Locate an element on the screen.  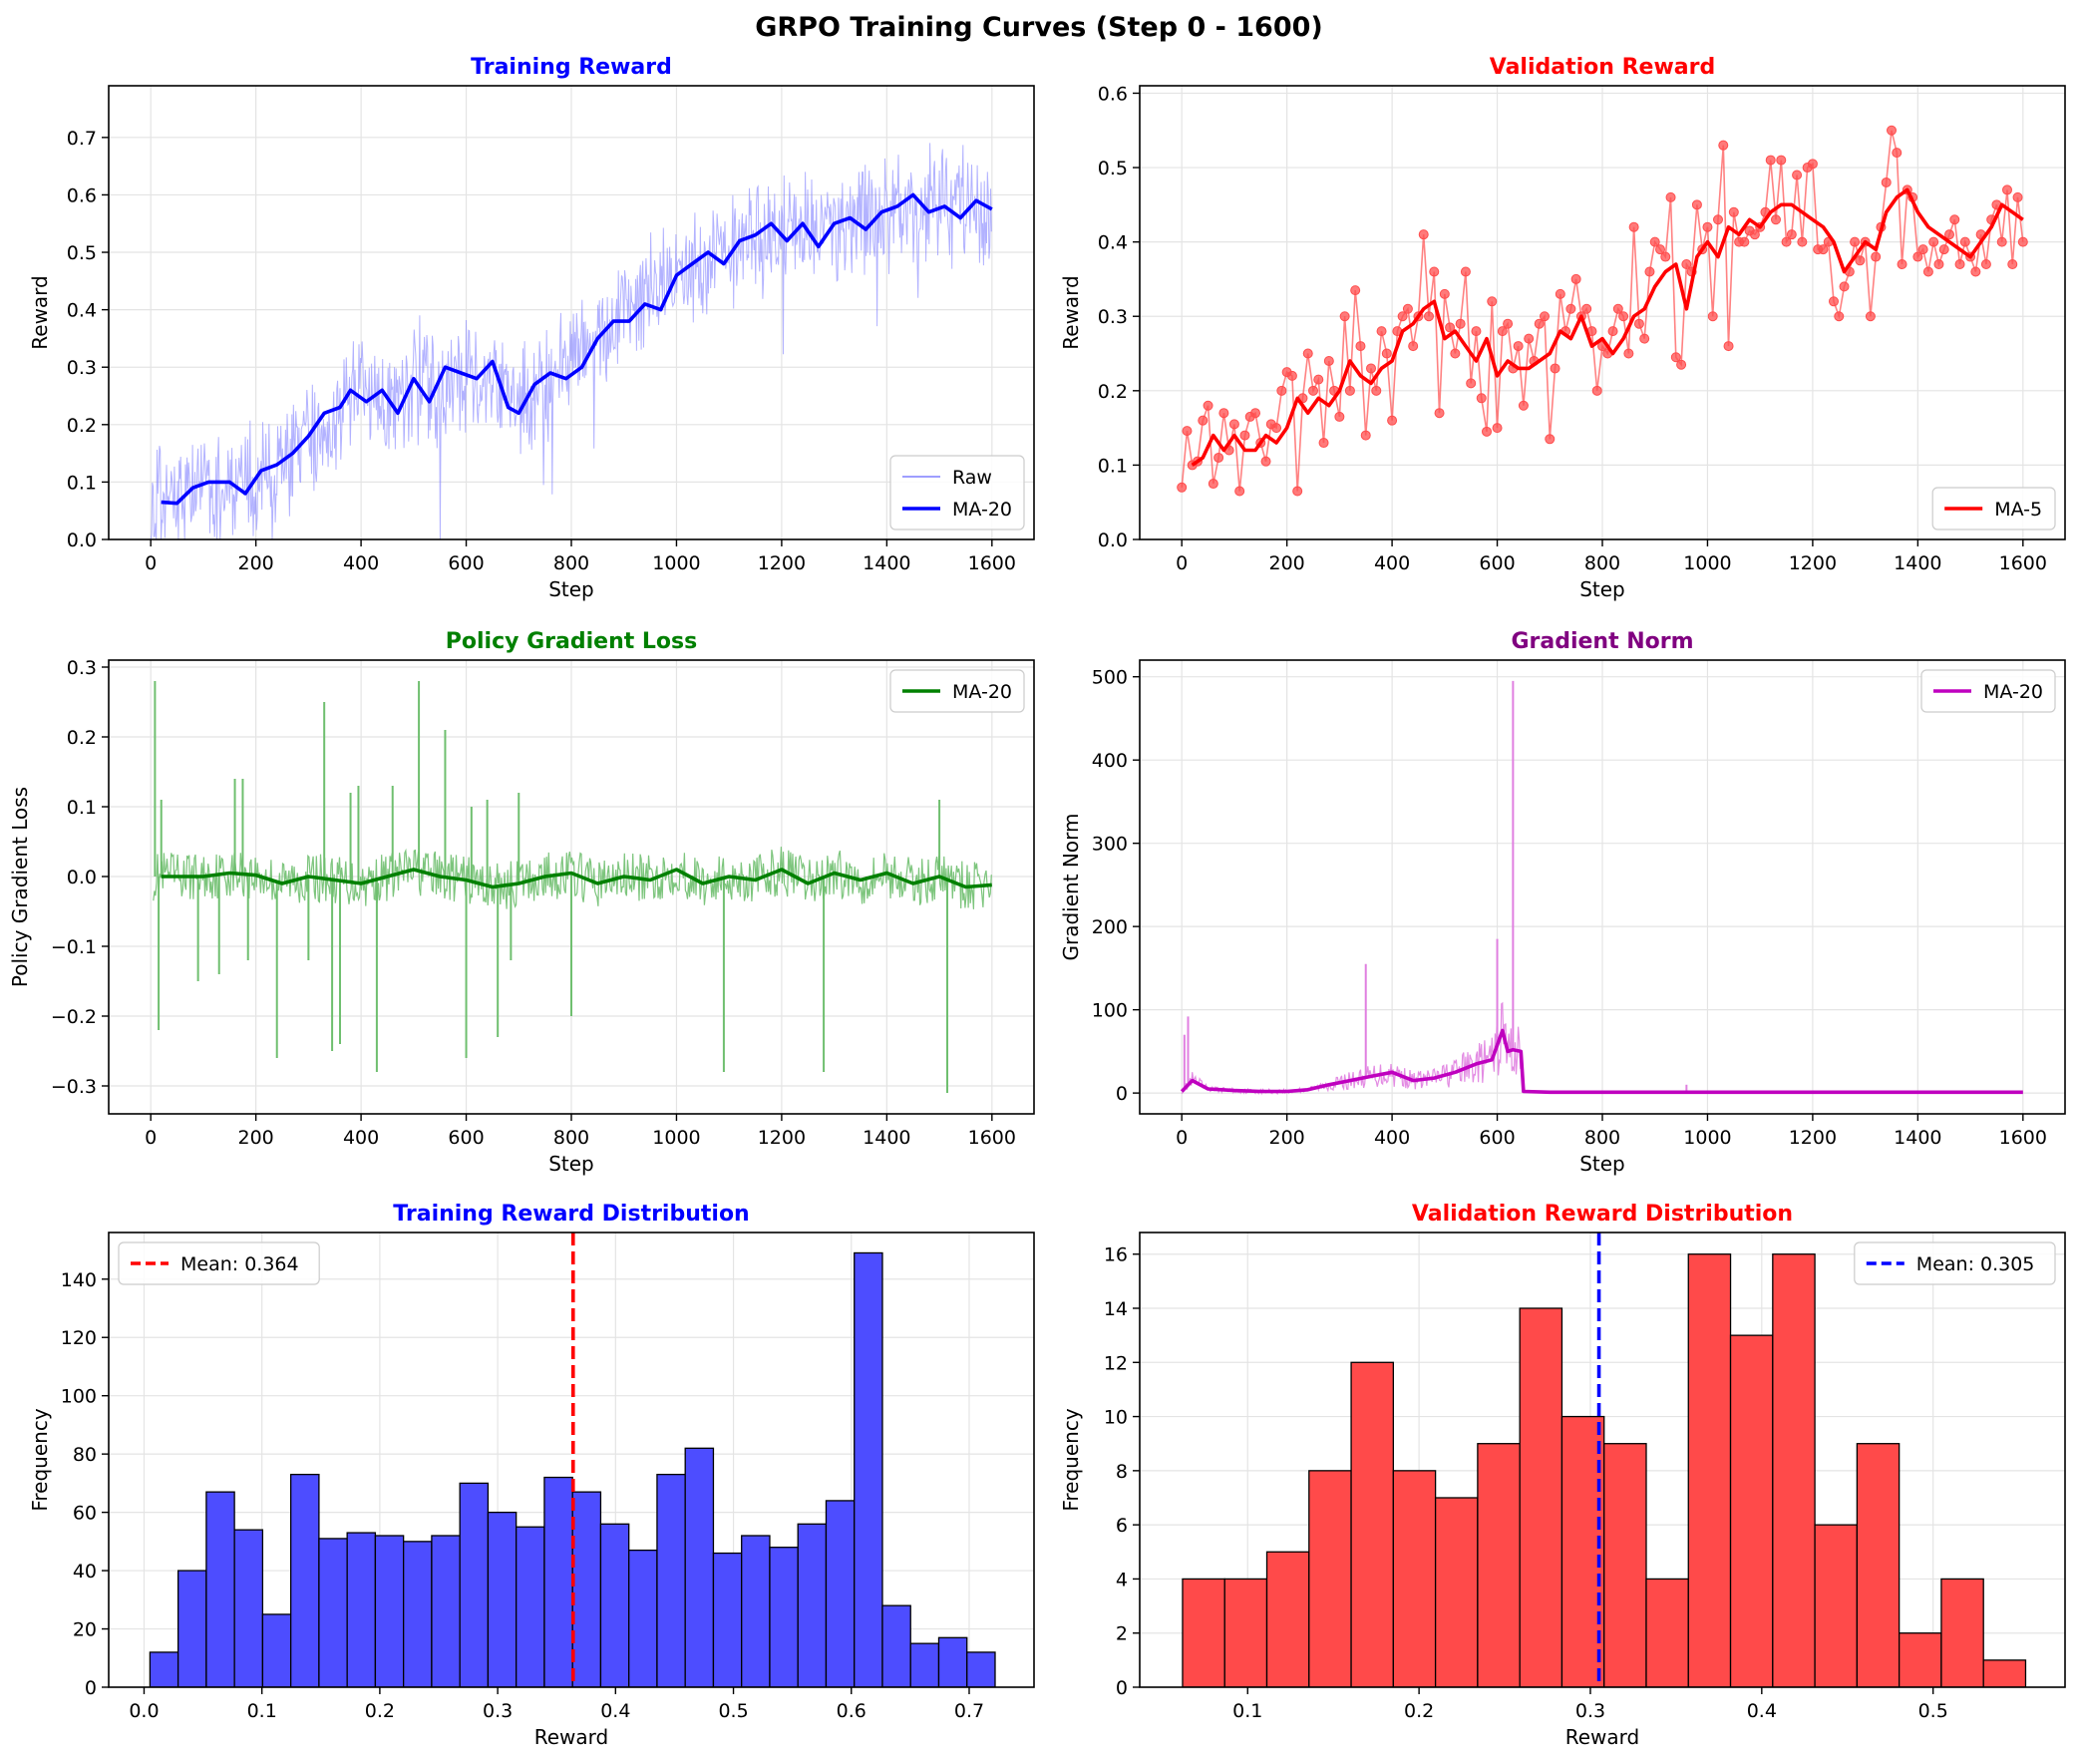
y-tick-label: −0.3 is located at coordinates (74, 1087).